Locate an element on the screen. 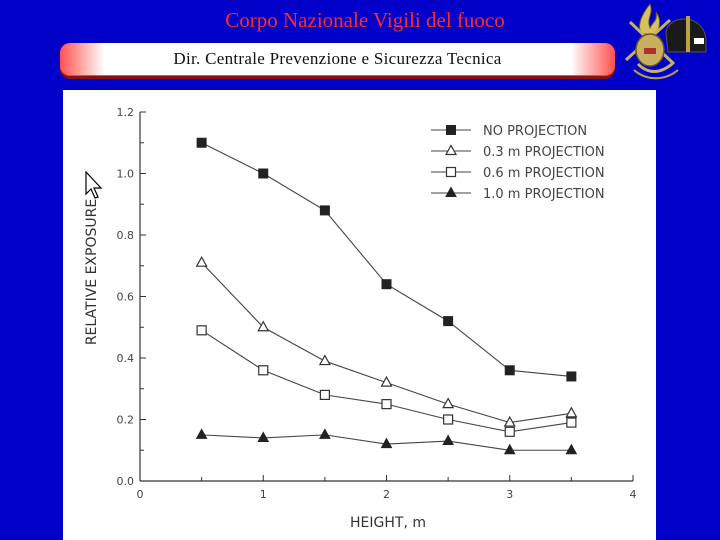  y-tick-label: 0.0 is located at coordinates (126, 481).